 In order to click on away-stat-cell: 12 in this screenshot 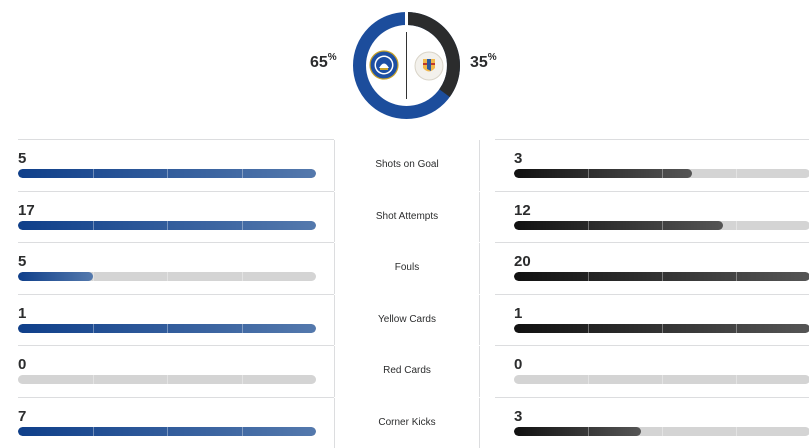, I will do `click(652, 217)`.